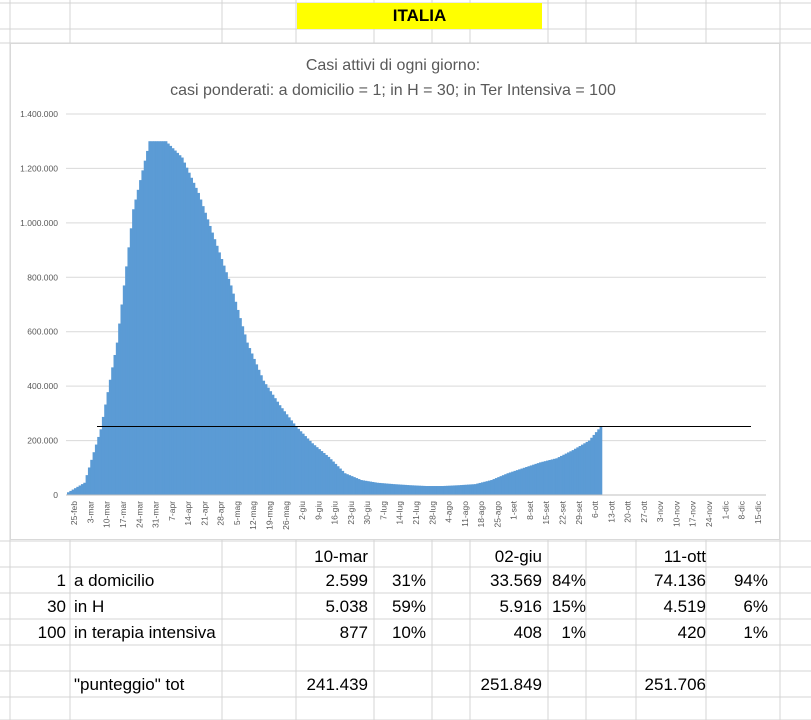 This screenshot has height=720, width=811. I want to click on value-cell: 4.519, so click(684, 606).